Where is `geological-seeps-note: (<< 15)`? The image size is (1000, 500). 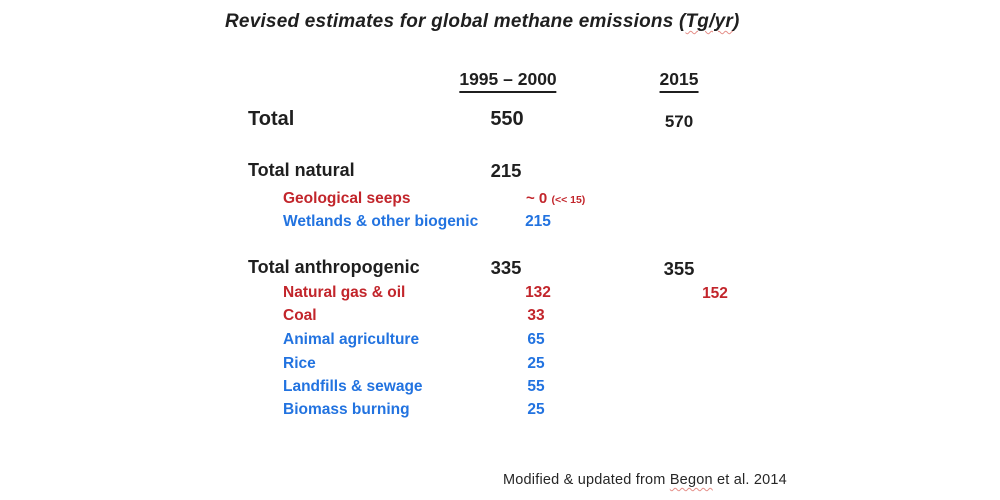
geological-seeps-note: (<< 15) is located at coordinates (568, 200).